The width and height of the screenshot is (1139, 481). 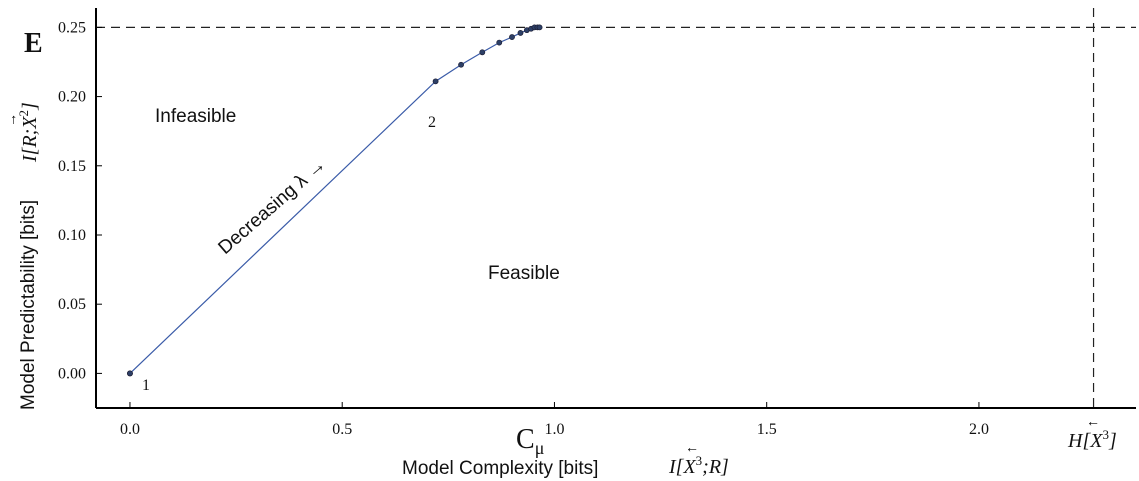 What do you see at coordinates (689, 467) in the screenshot?
I see `x-math-X: X` at bounding box center [689, 467].